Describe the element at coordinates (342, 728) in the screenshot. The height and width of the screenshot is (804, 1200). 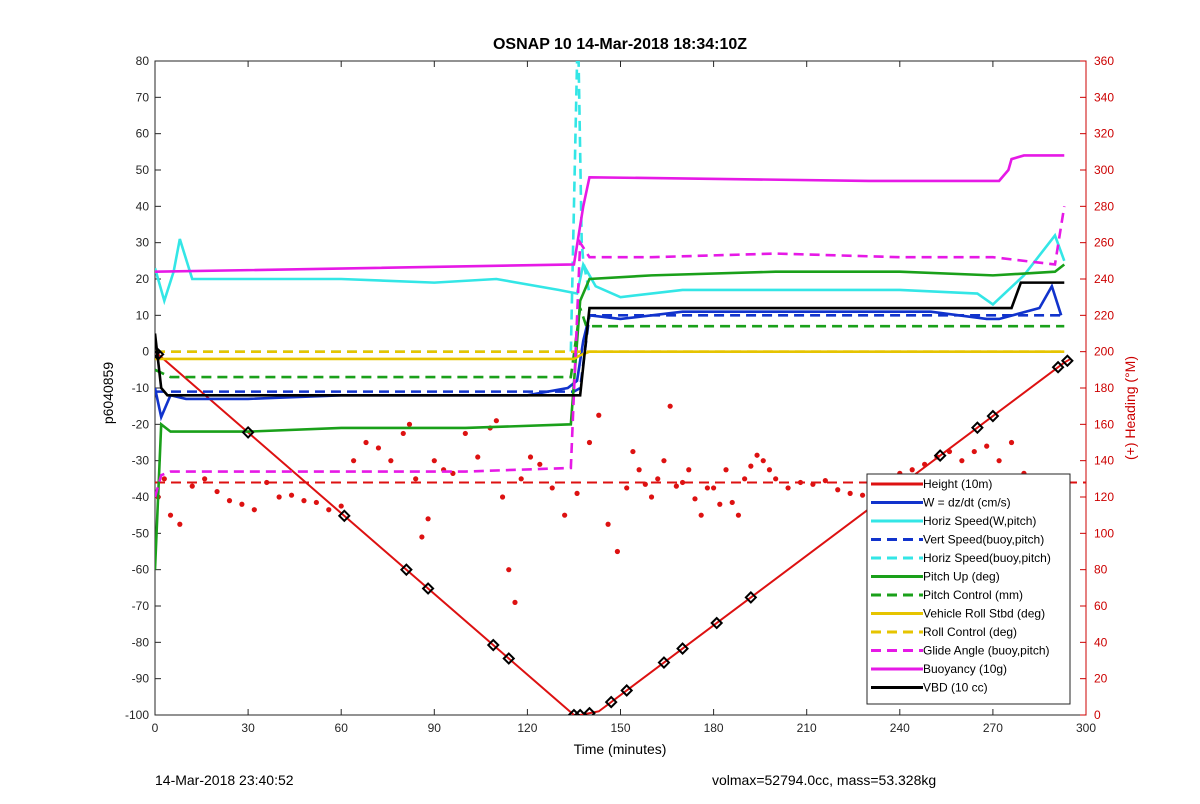
I see `x-tick-label: 60` at that location.